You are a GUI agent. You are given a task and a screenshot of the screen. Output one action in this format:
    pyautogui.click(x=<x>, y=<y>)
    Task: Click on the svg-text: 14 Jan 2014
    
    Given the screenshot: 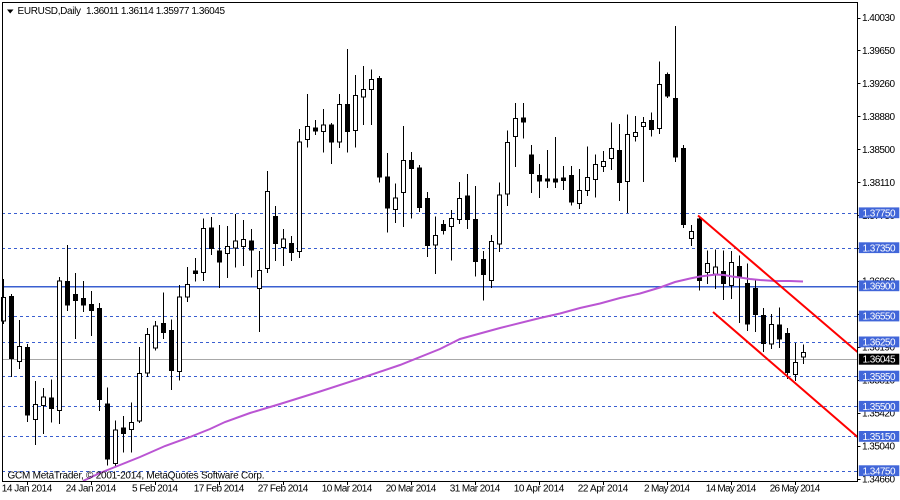 What is the action you would take?
    pyautogui.click(x=27, y=489)
    